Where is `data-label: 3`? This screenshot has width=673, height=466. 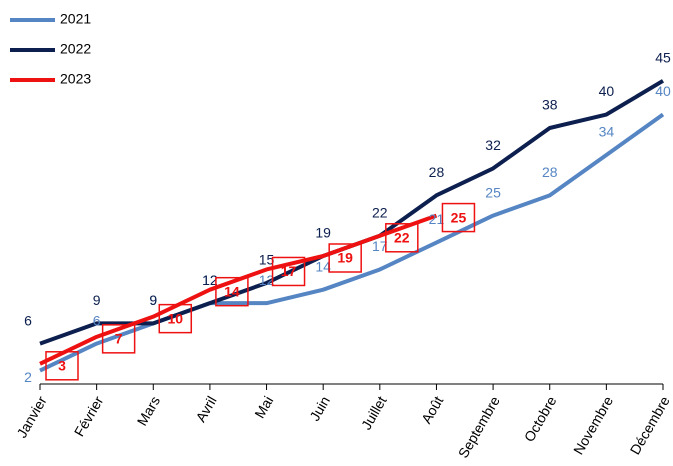
data-label: 3 is located at coordinates (62, 365).